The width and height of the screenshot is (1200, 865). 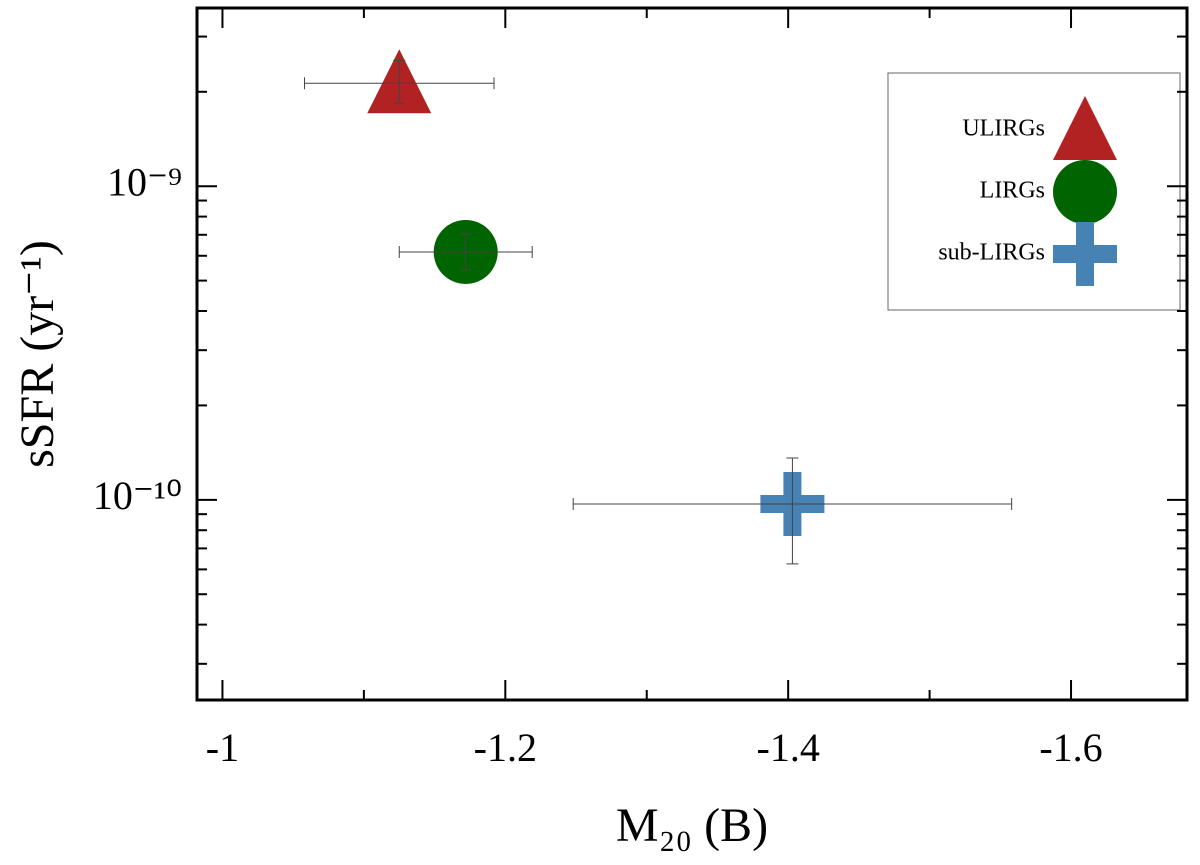 What do you see at coordinates (692, 825) in the screenshot?
I see `x-axis-label: M₂₀ (B)` at bounding box center [692, 825].